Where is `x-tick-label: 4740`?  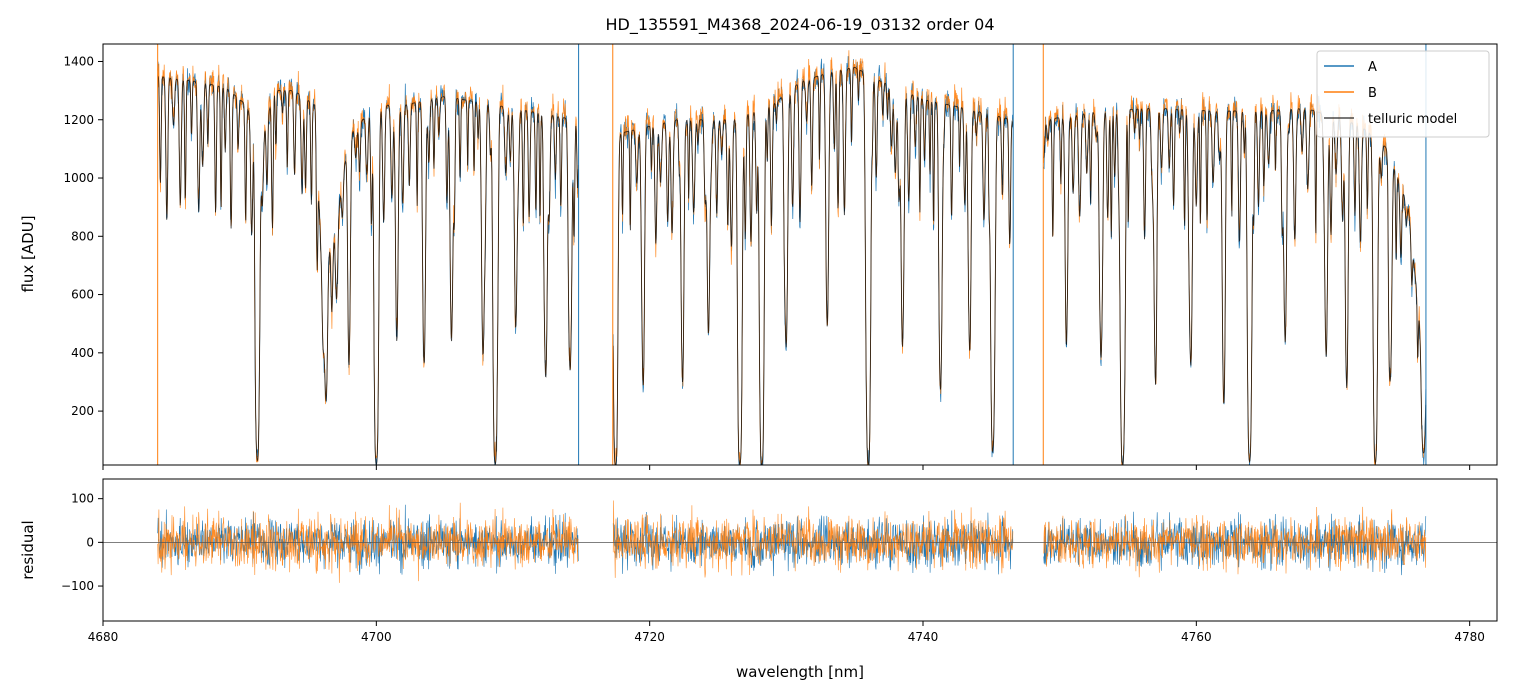 x-tick-label: 4740 is located at coordinates (923, 637).